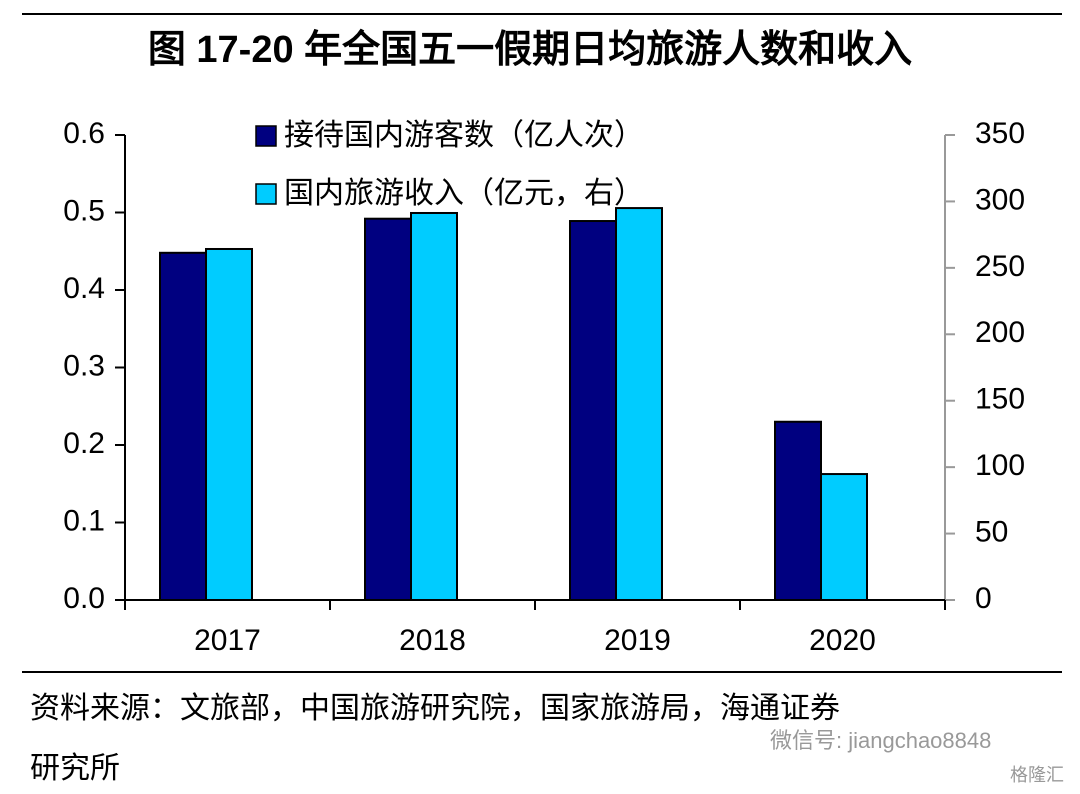 Image resolution: width=1080 pixels, height=794 pixels. Describe the element at coordinates (84, 598) in the screenshot. I see `y-tick-label: 0.0` at that location.